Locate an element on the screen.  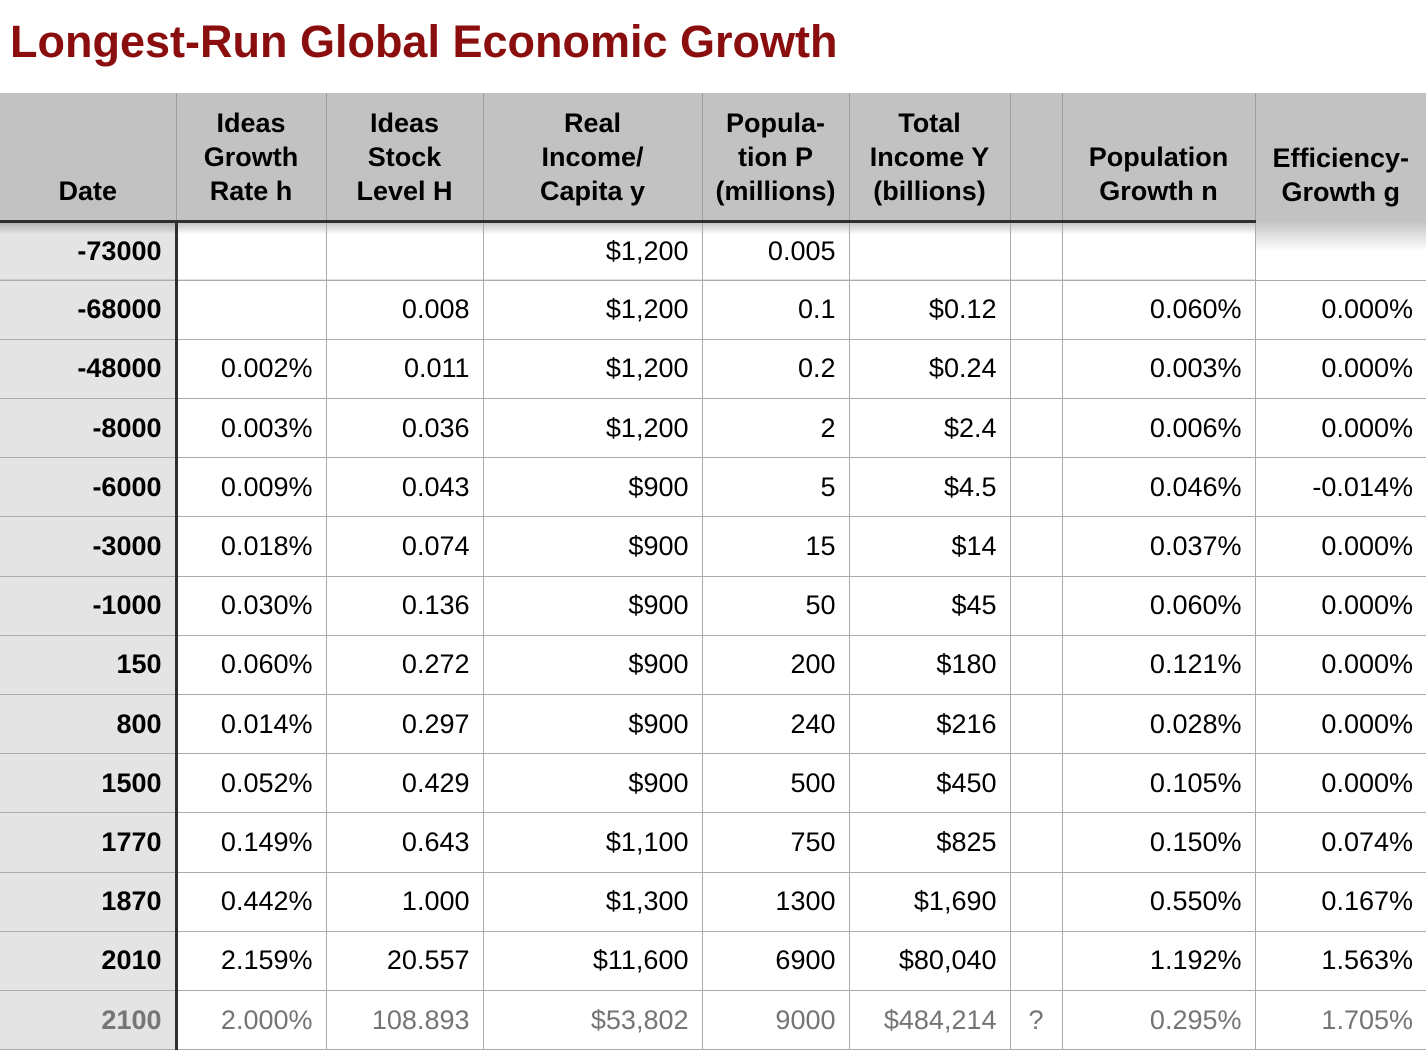
cell-date: 1770 is located at coordinates (89, 842).